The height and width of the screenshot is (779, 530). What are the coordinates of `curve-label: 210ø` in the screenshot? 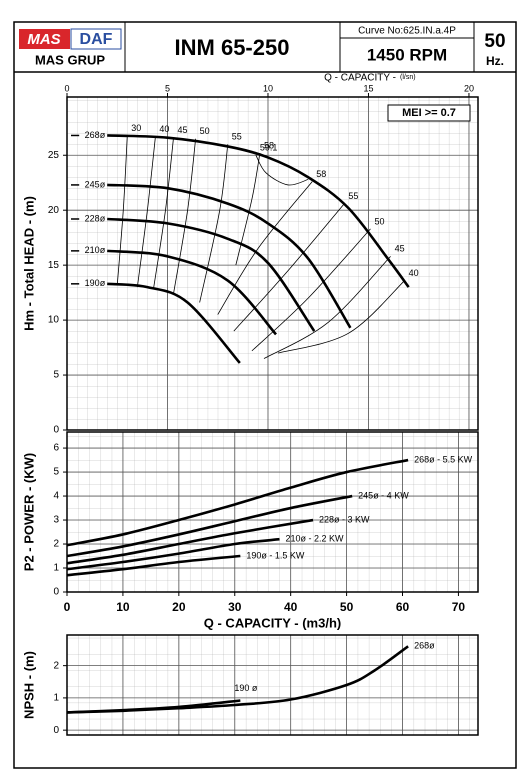 It's located at (95, 250).